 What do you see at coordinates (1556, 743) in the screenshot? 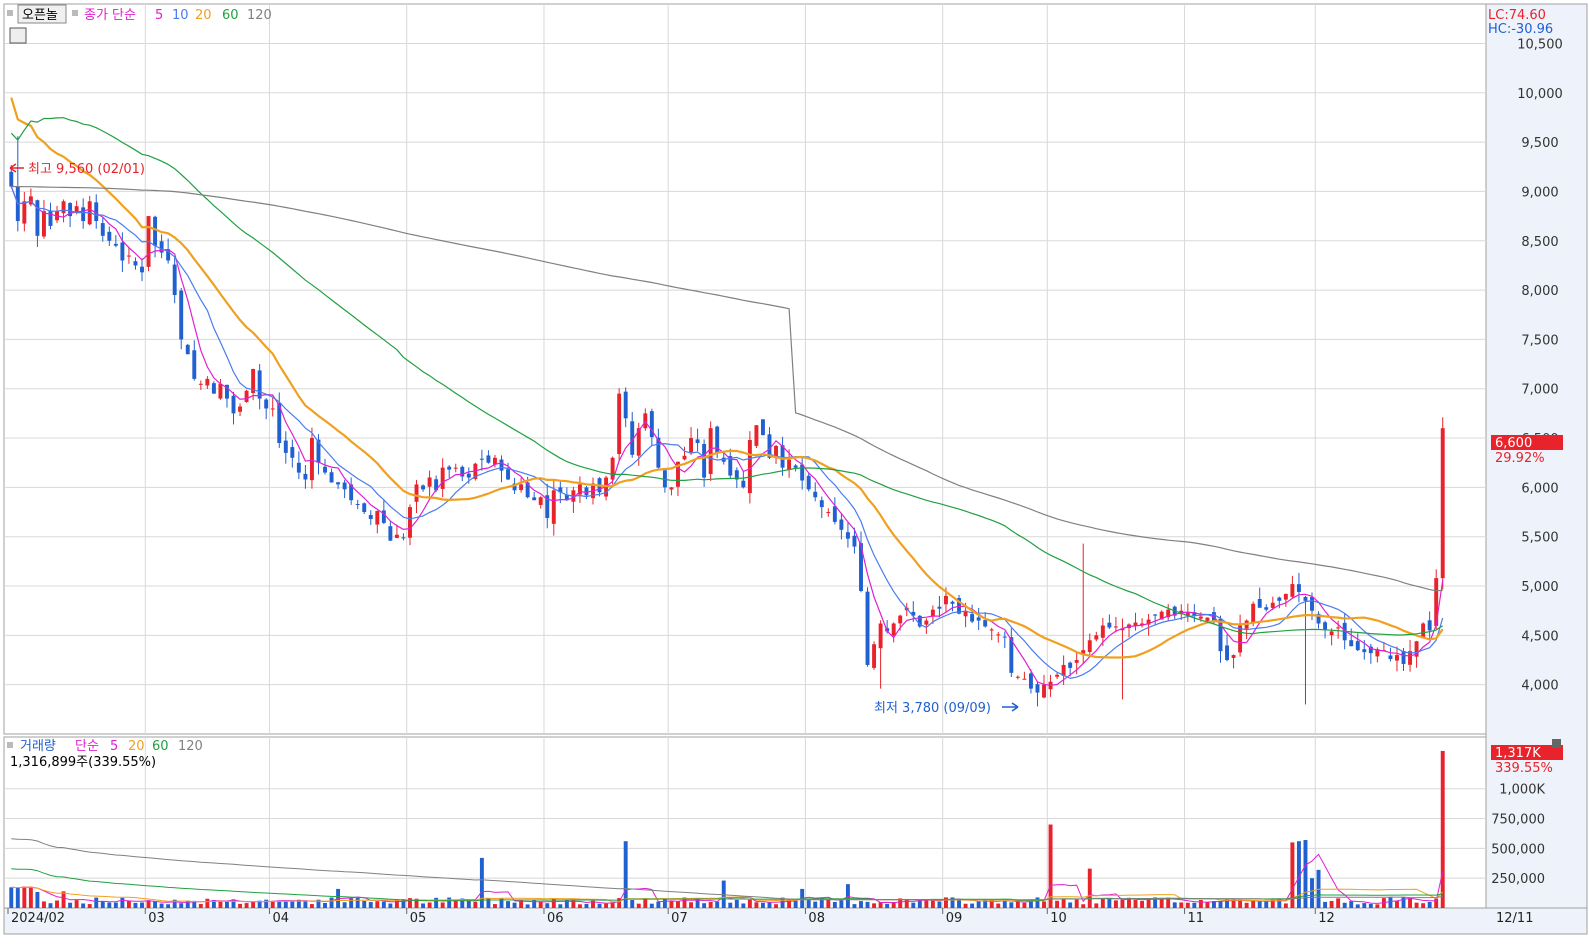
I see `close-icon` at bounding box center [1556, 743].